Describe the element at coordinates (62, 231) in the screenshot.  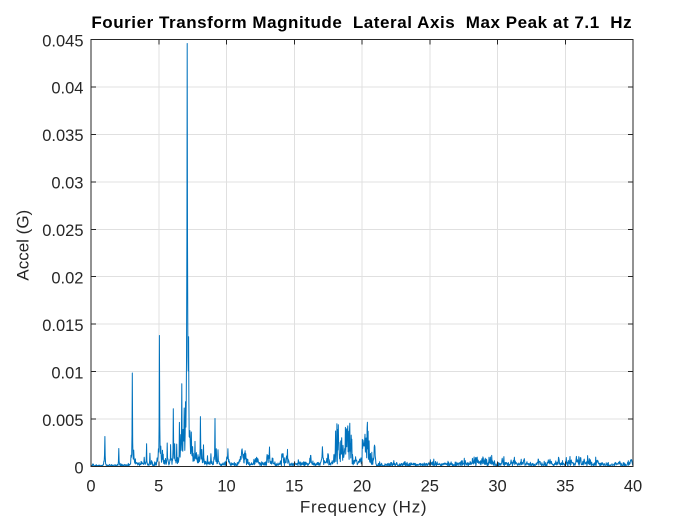
I see `svg-text: 0.025` at that location.